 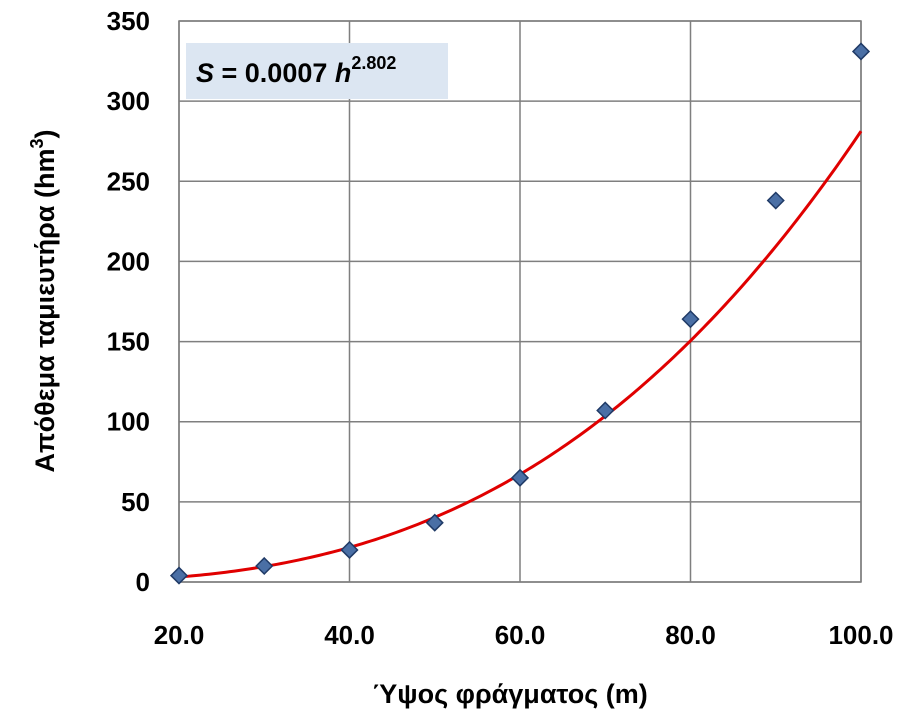 I want to click on y-tick-label: 150, so click(x=128, y=342).